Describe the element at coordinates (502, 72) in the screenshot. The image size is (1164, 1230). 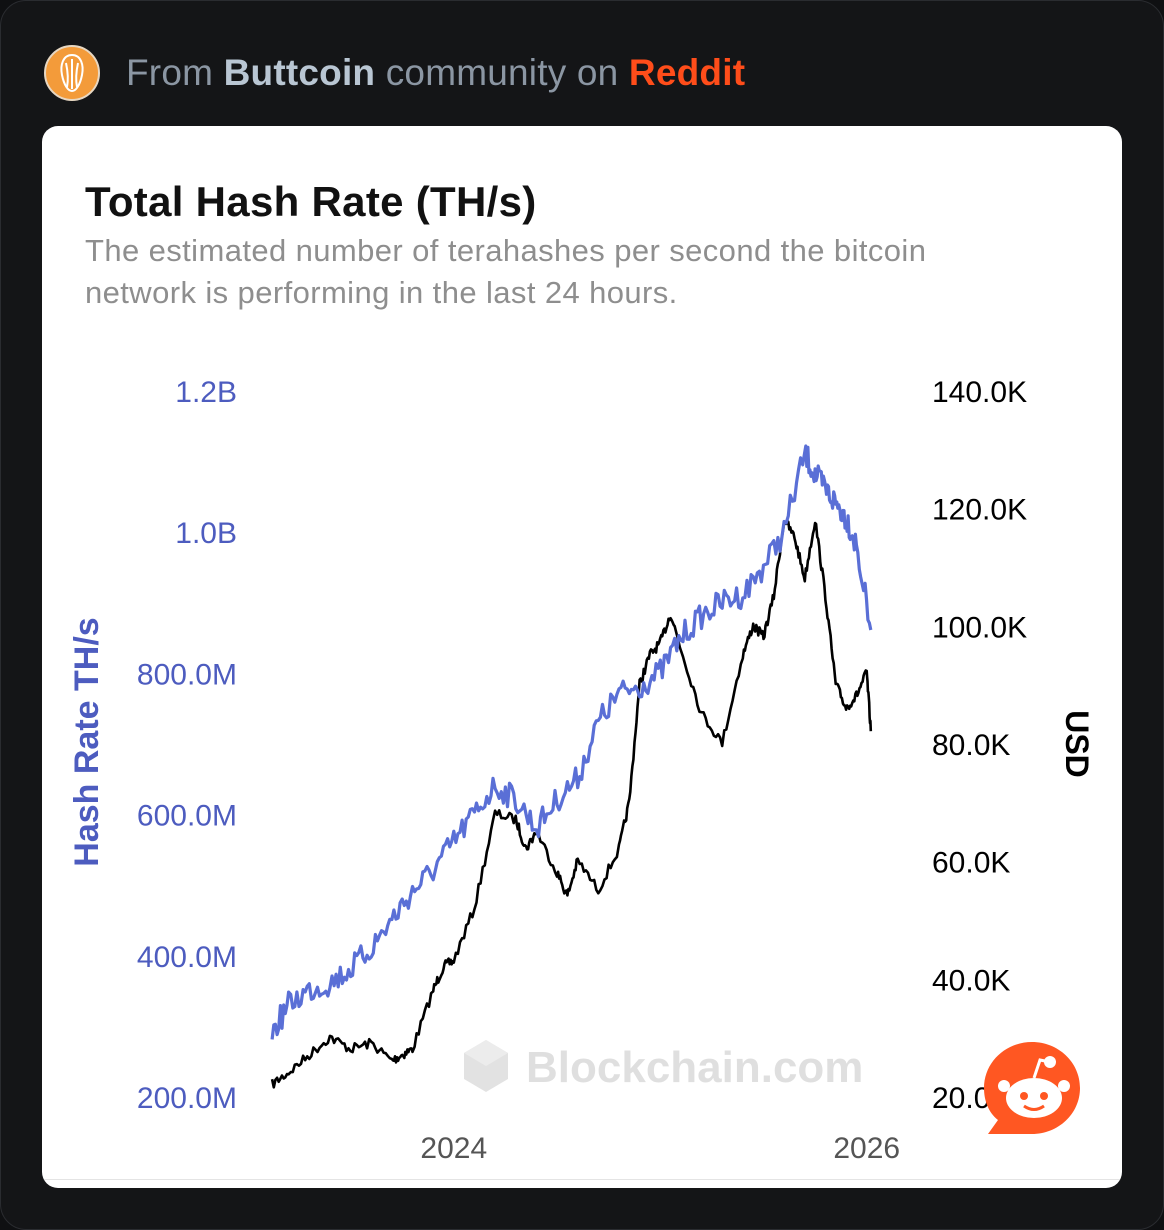
I see `source-middle: community on` at that location.